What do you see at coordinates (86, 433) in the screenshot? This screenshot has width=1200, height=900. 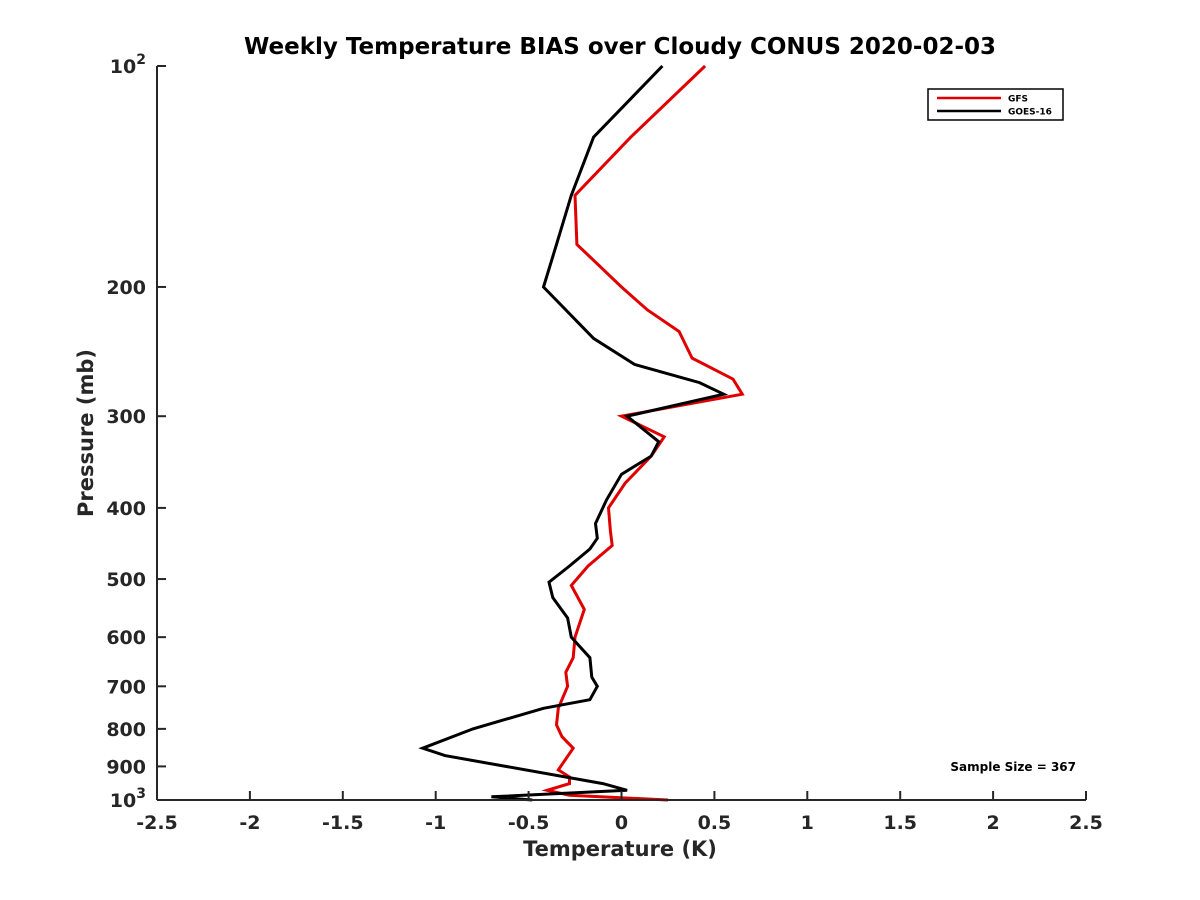 I see `y-axis-label: Pressure (mb)` at bounding box center [86, 433].